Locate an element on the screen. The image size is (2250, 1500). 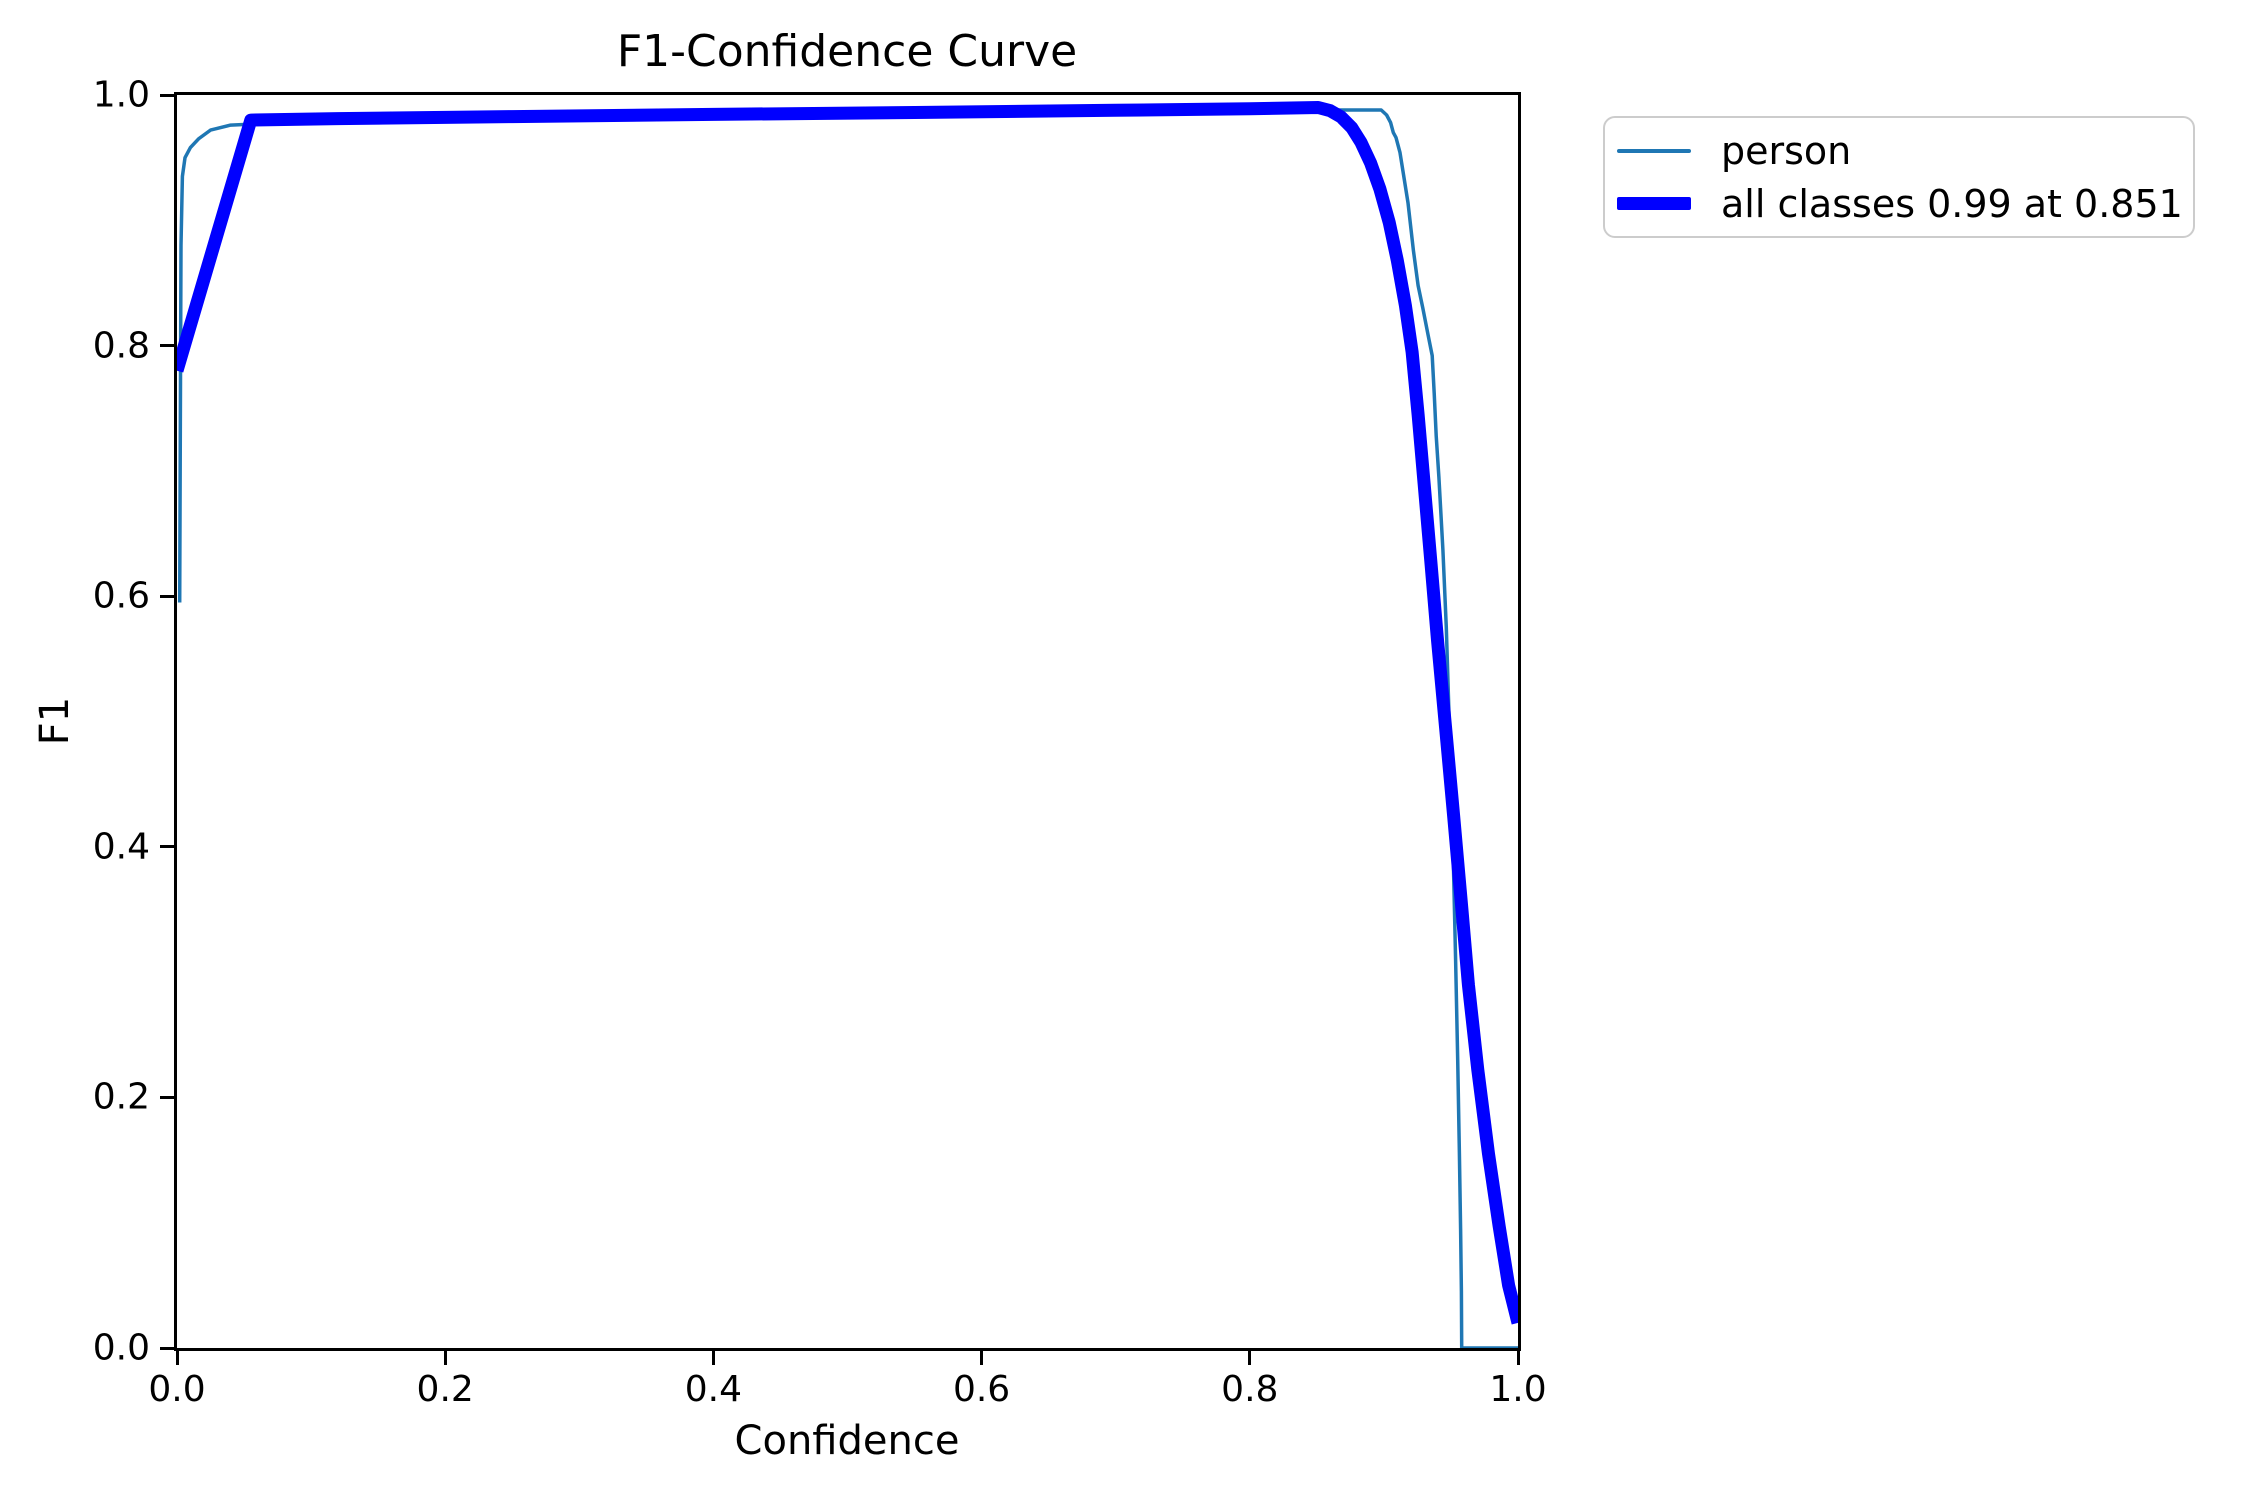
legend-label-all-classes: all classes 0.99 at 0.851 is located at coordinates (1952, 203).